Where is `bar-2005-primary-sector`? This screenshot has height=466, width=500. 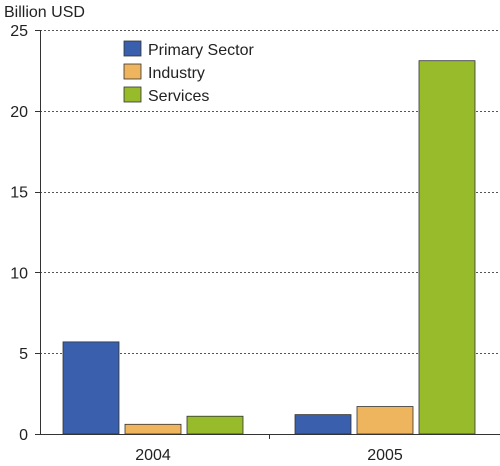
bar-2005-primary-sector is located at coordinates (323, 424).